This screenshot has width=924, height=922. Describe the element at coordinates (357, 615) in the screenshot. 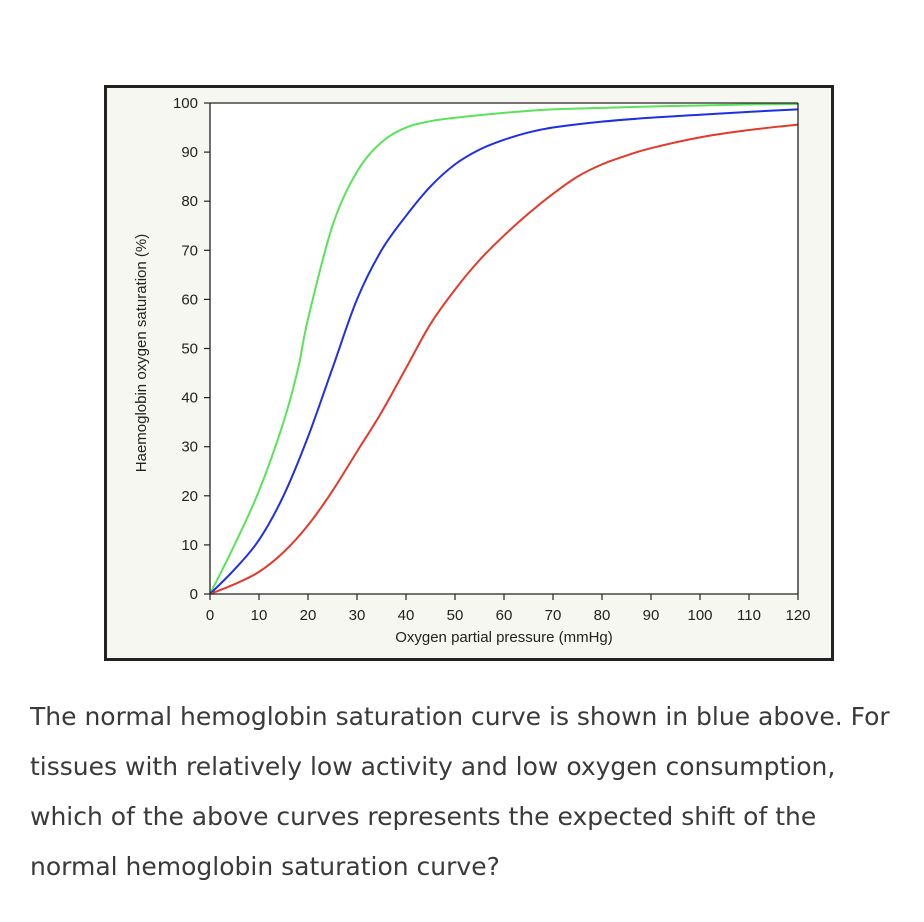

I see `x-tick-label: 30` at that location.